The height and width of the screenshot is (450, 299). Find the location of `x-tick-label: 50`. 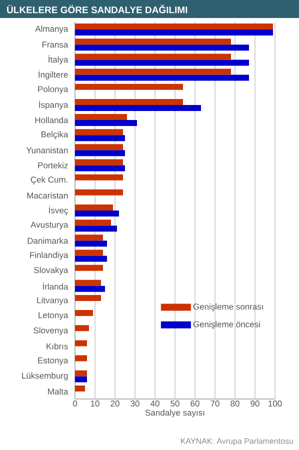

x-tick-label: 50 is located at coordinates (175, 403).